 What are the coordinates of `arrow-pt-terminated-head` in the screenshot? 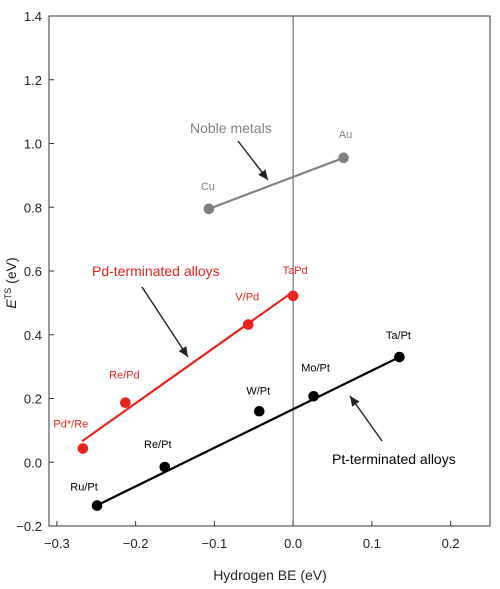 It's located at (355, 401).